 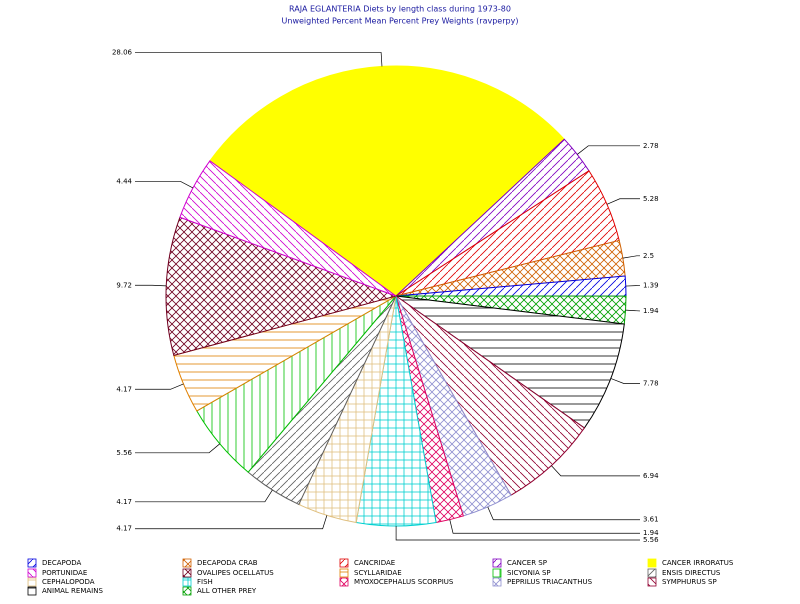 I want to click on legend-label: CANCER IRRORATUS, so click(x=698, y=563).